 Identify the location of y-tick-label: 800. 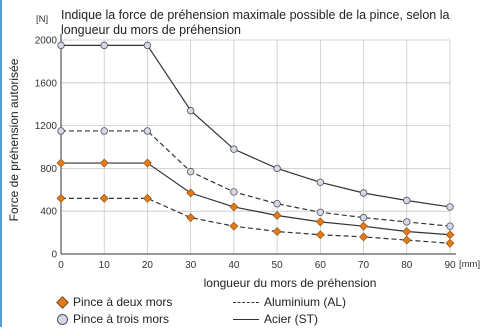
(48, 169).